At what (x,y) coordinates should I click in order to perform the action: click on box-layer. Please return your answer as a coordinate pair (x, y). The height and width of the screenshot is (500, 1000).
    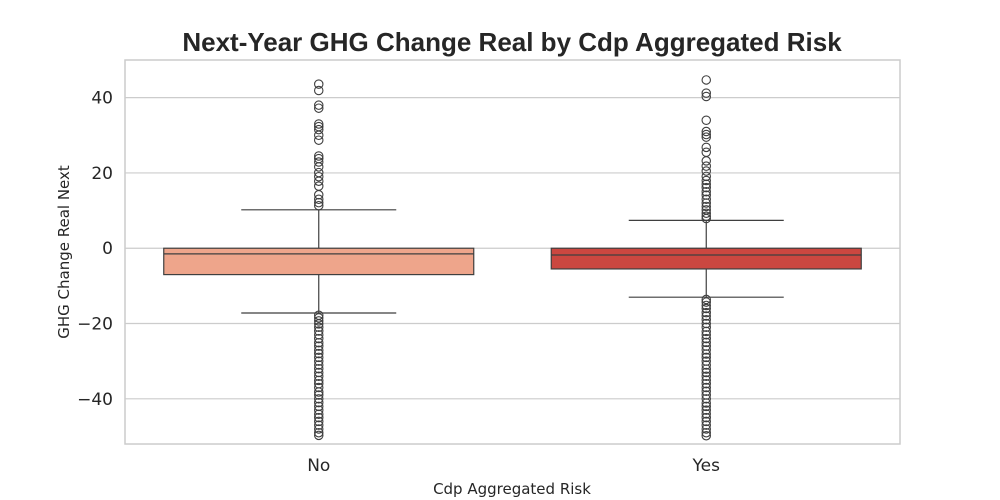
    Looking at the image, I should click on (512, 261).